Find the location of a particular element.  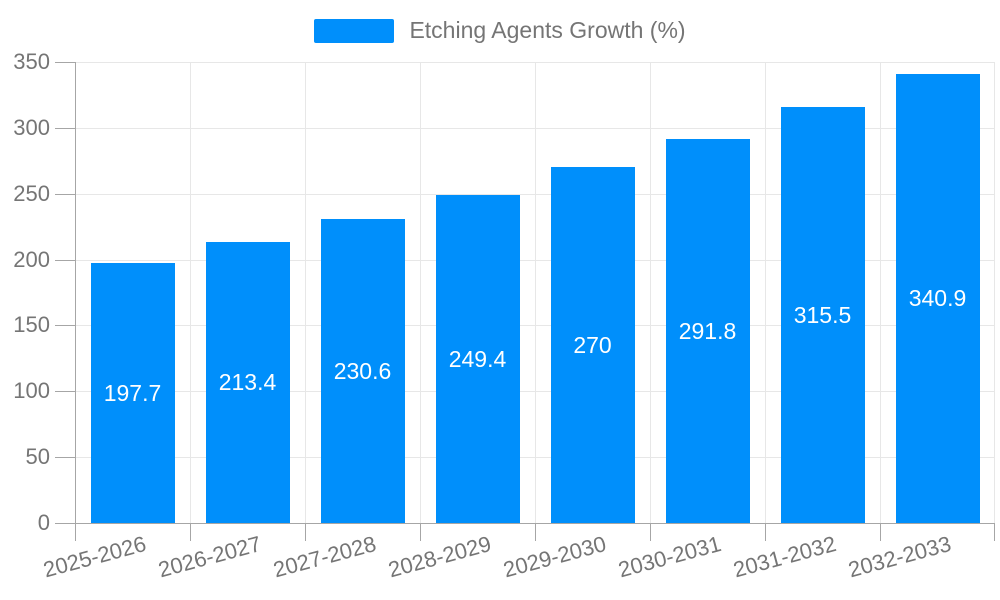

bar-value-label: 291.8 is located at coordinates (707, 330).